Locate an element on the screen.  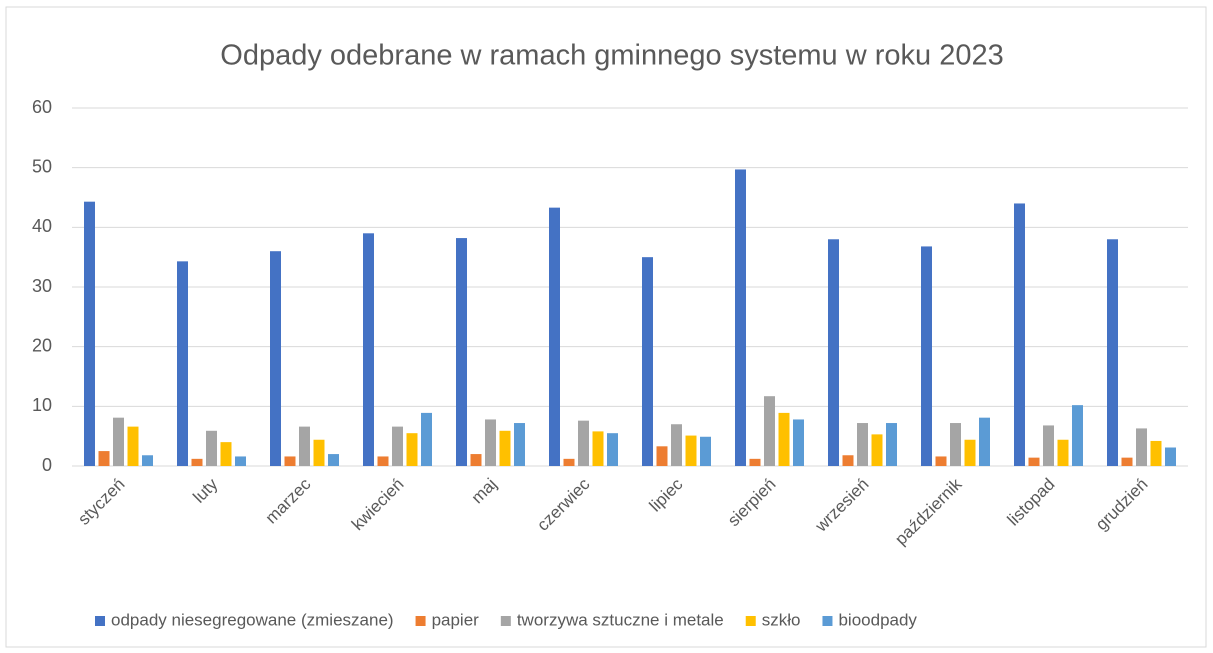
legend-label: odpady niesegregowane (zmieszane) is located at coordinates (252, 619).